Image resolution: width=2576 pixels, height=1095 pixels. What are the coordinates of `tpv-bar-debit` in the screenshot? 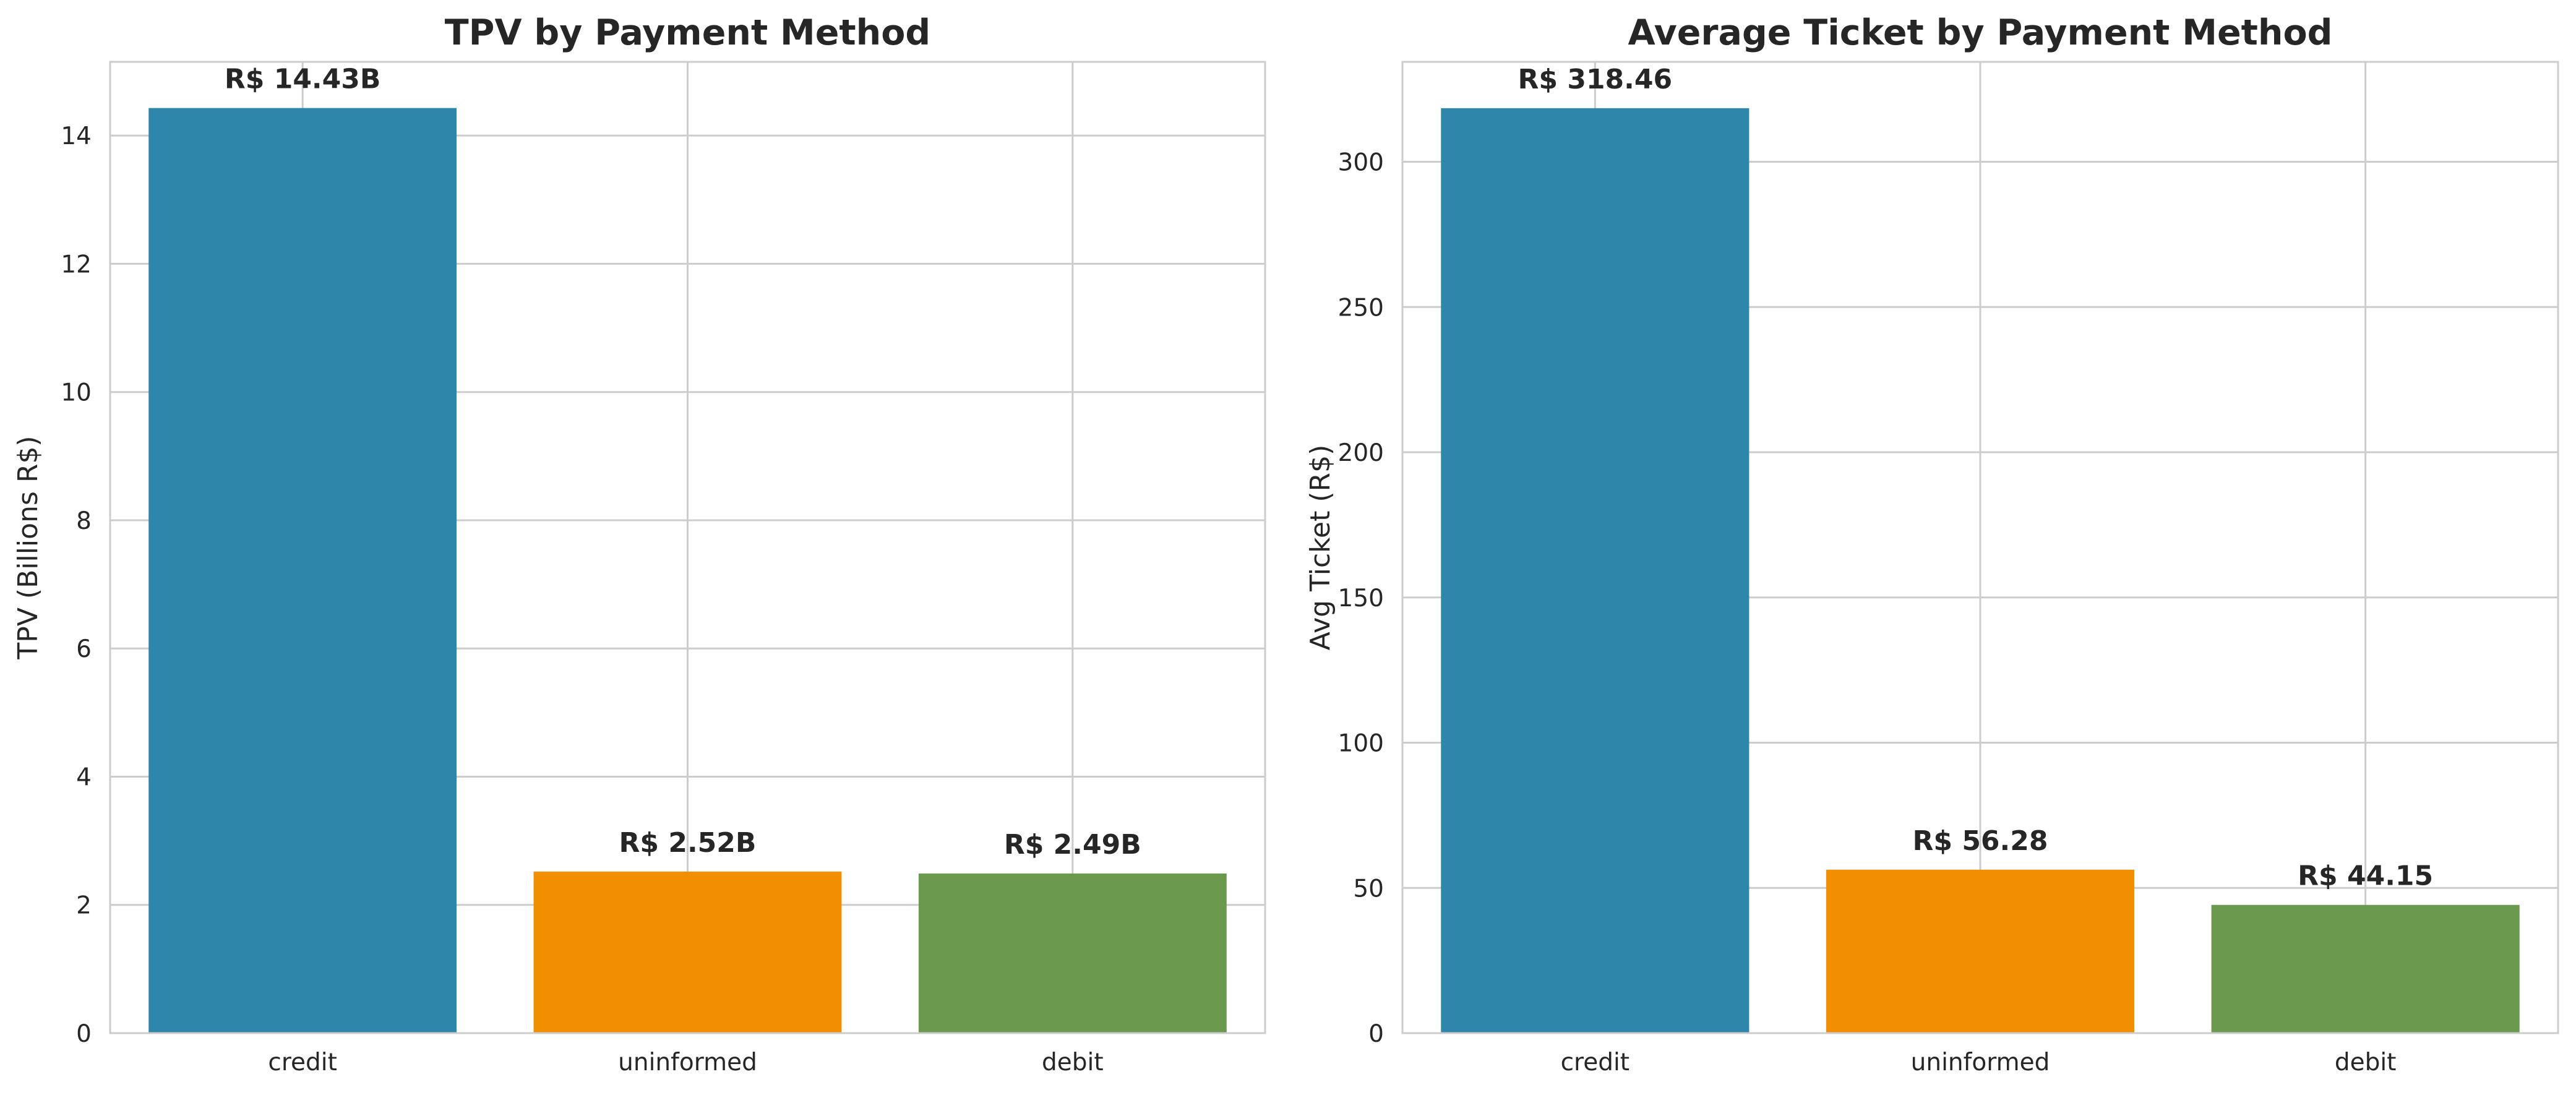 It's located at (1072, 953).